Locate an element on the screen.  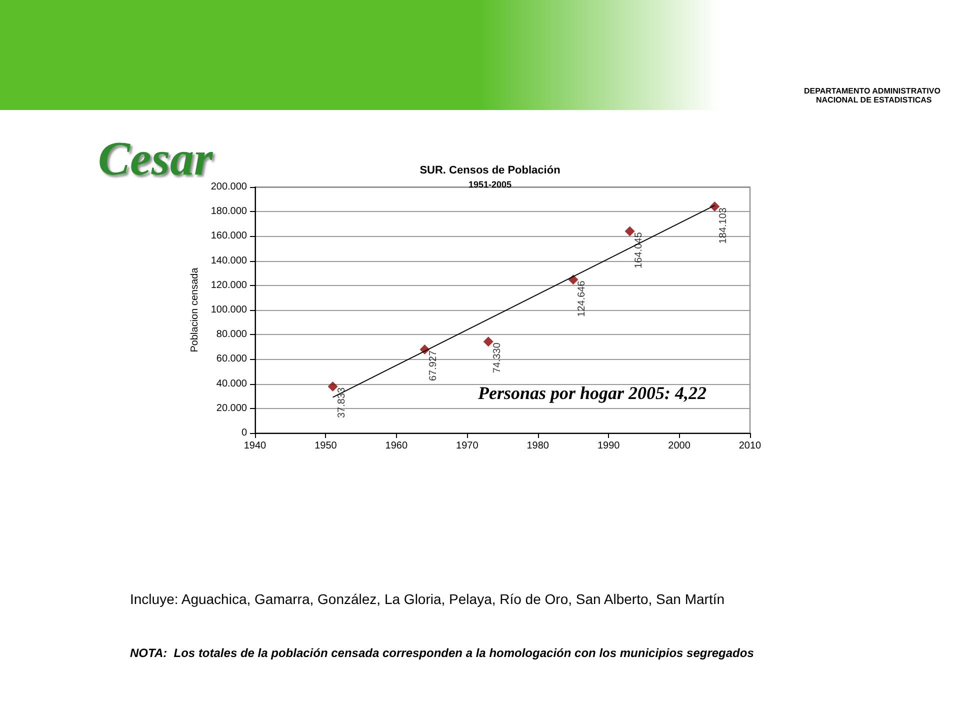
y-tick-label: 100.000 is located at coordinates (229, 310).